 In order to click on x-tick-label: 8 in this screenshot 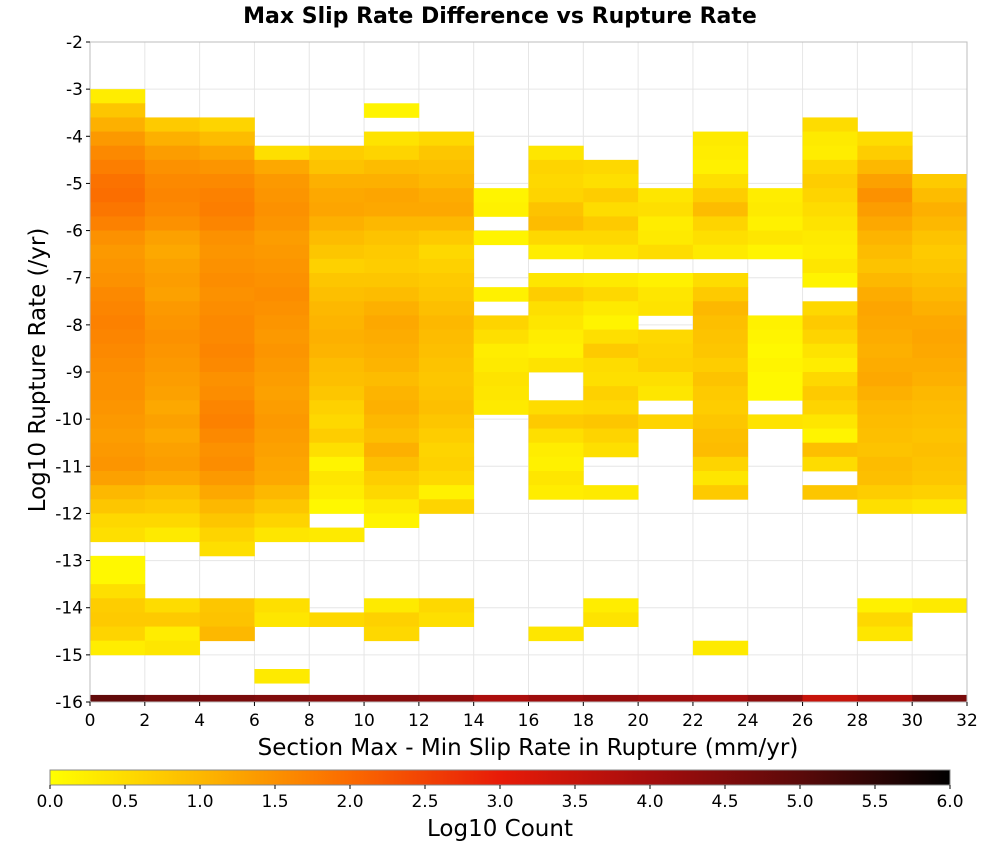, I will do `click(309, 721)`.